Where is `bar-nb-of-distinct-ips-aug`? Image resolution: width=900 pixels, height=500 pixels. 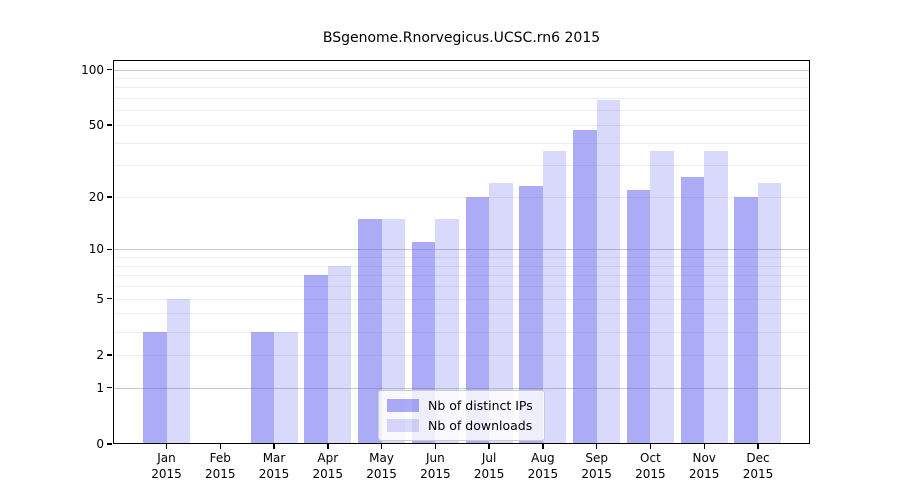 bar-nb-of-distinct-ips-aug is located at coordinates (531, 315).